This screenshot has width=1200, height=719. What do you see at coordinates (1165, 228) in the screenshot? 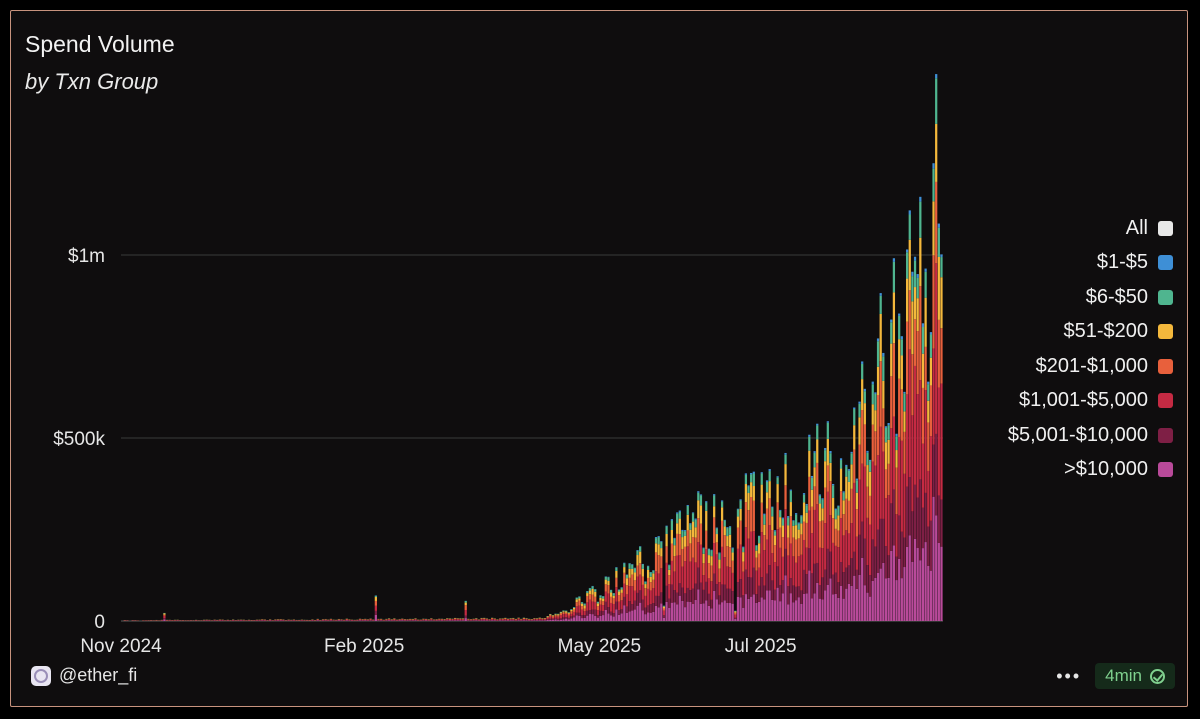
I see `legend-swatch` at bounding box center [1165, 228].